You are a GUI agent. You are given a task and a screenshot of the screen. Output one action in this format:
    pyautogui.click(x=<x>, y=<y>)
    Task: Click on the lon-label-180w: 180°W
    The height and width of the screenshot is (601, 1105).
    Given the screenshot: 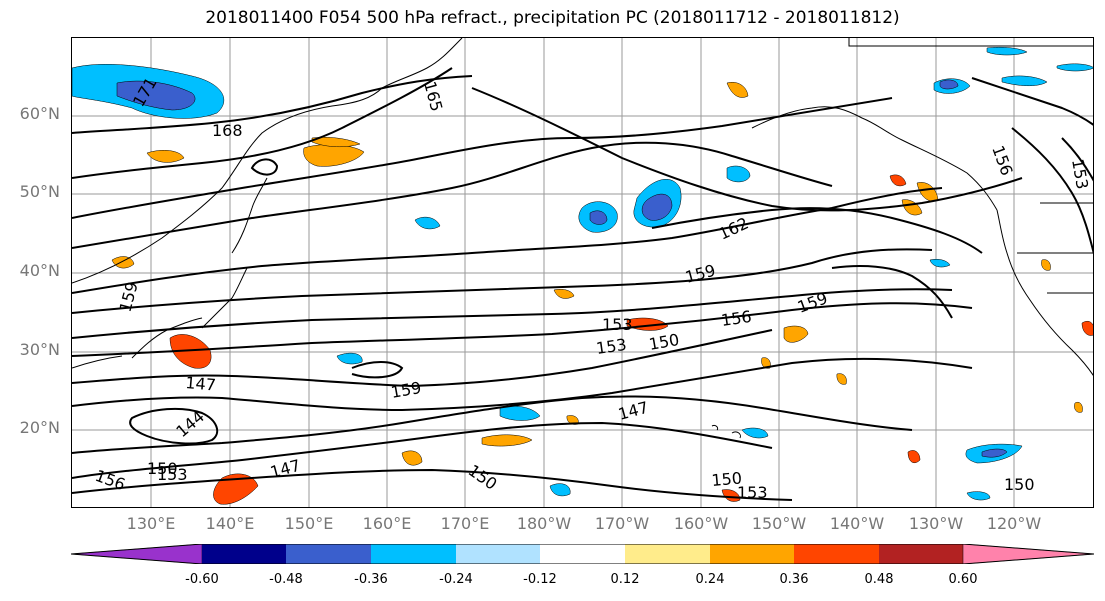 What is the action you would take?
    pyautogui.click(x=544, y=523)
    